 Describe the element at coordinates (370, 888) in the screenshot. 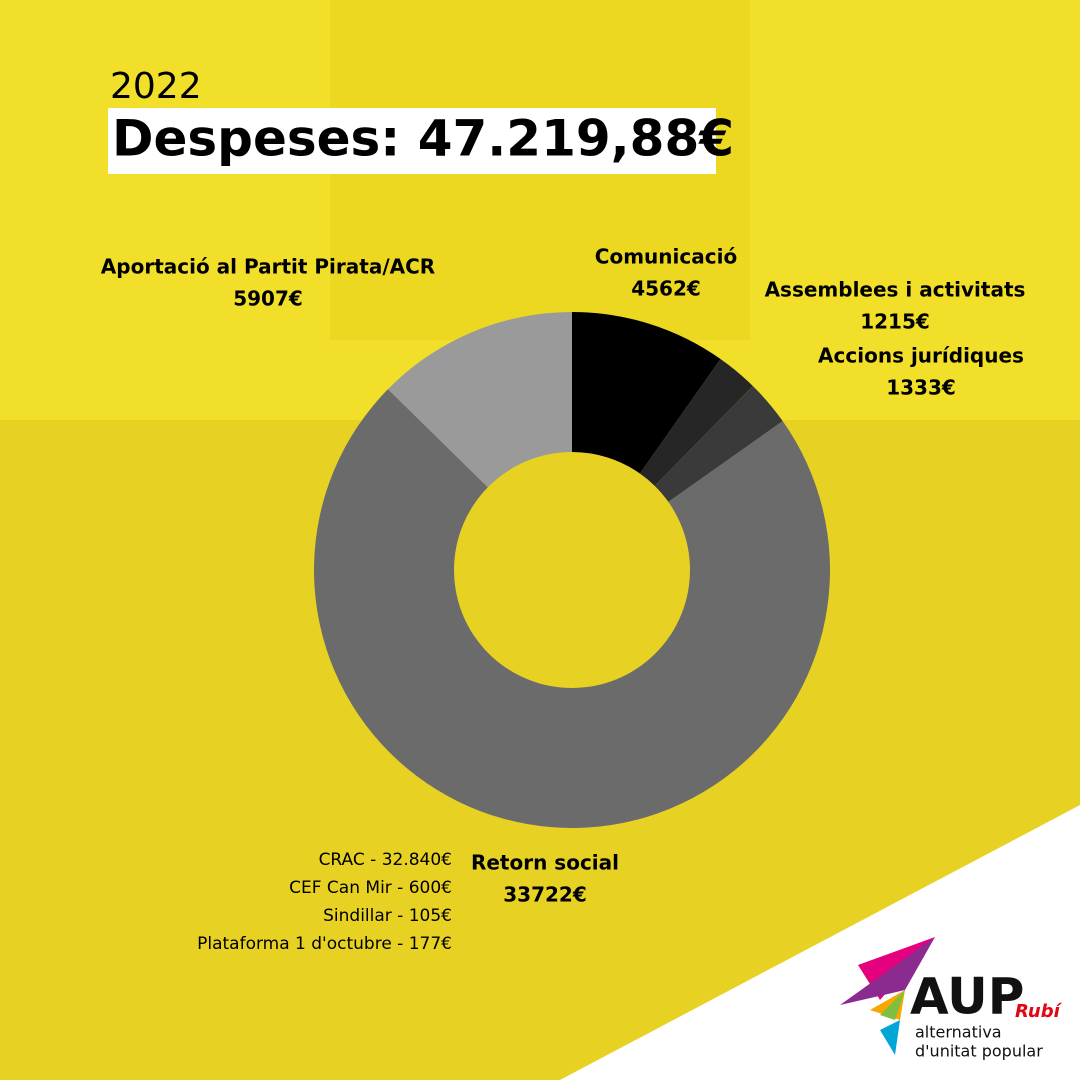

I see `annotation: CEF Can Mir - 600€` at that location.